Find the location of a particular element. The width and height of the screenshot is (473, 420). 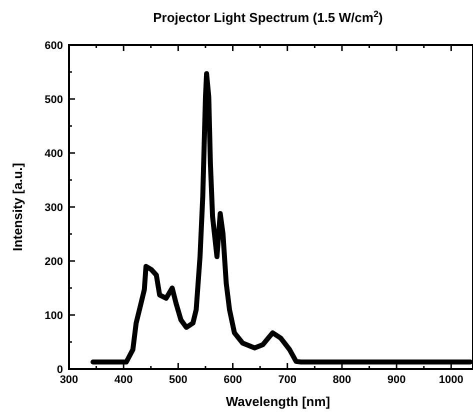

x-tick-label: 1000 is located at coordinates (451, 380).